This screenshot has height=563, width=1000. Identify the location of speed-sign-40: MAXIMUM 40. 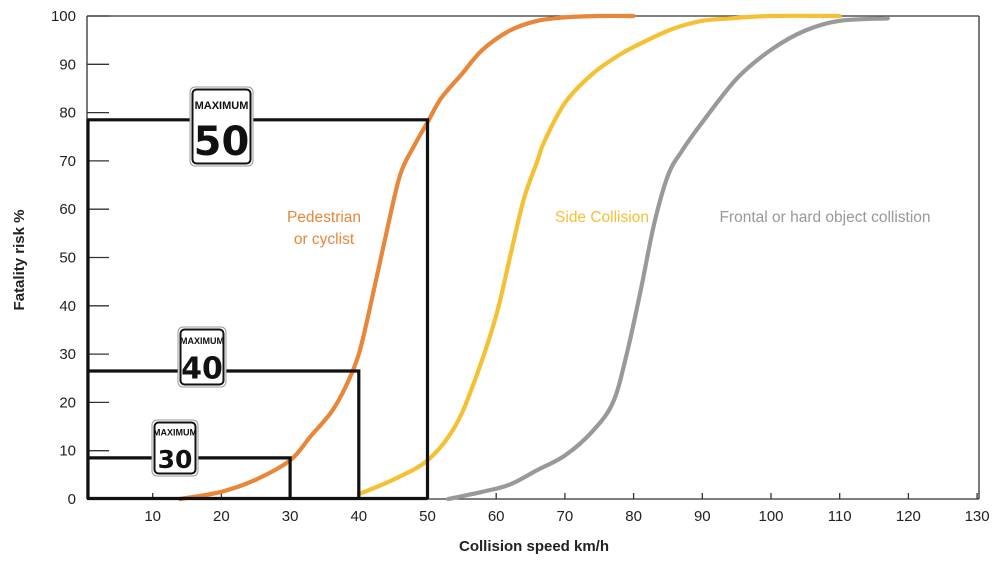
(202, 357).